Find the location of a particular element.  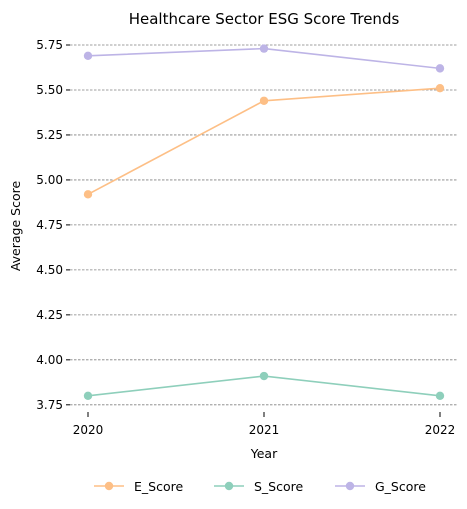

y-tick-label: 5.50 is located at coordinates (49, 90).